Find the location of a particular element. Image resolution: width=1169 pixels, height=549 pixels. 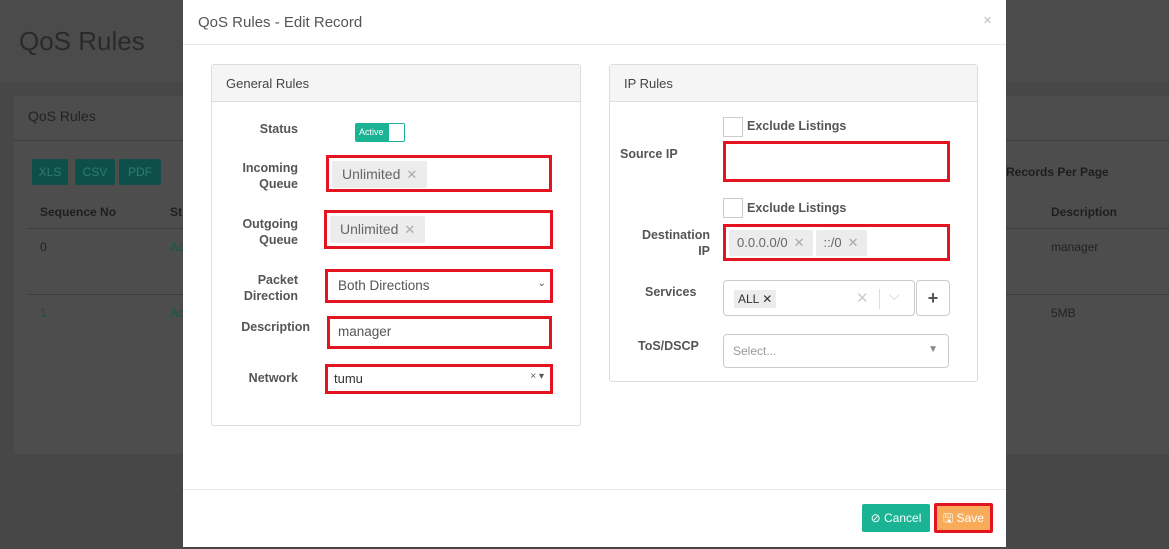

row-seq: 1 is located at coordinates (43, 313).